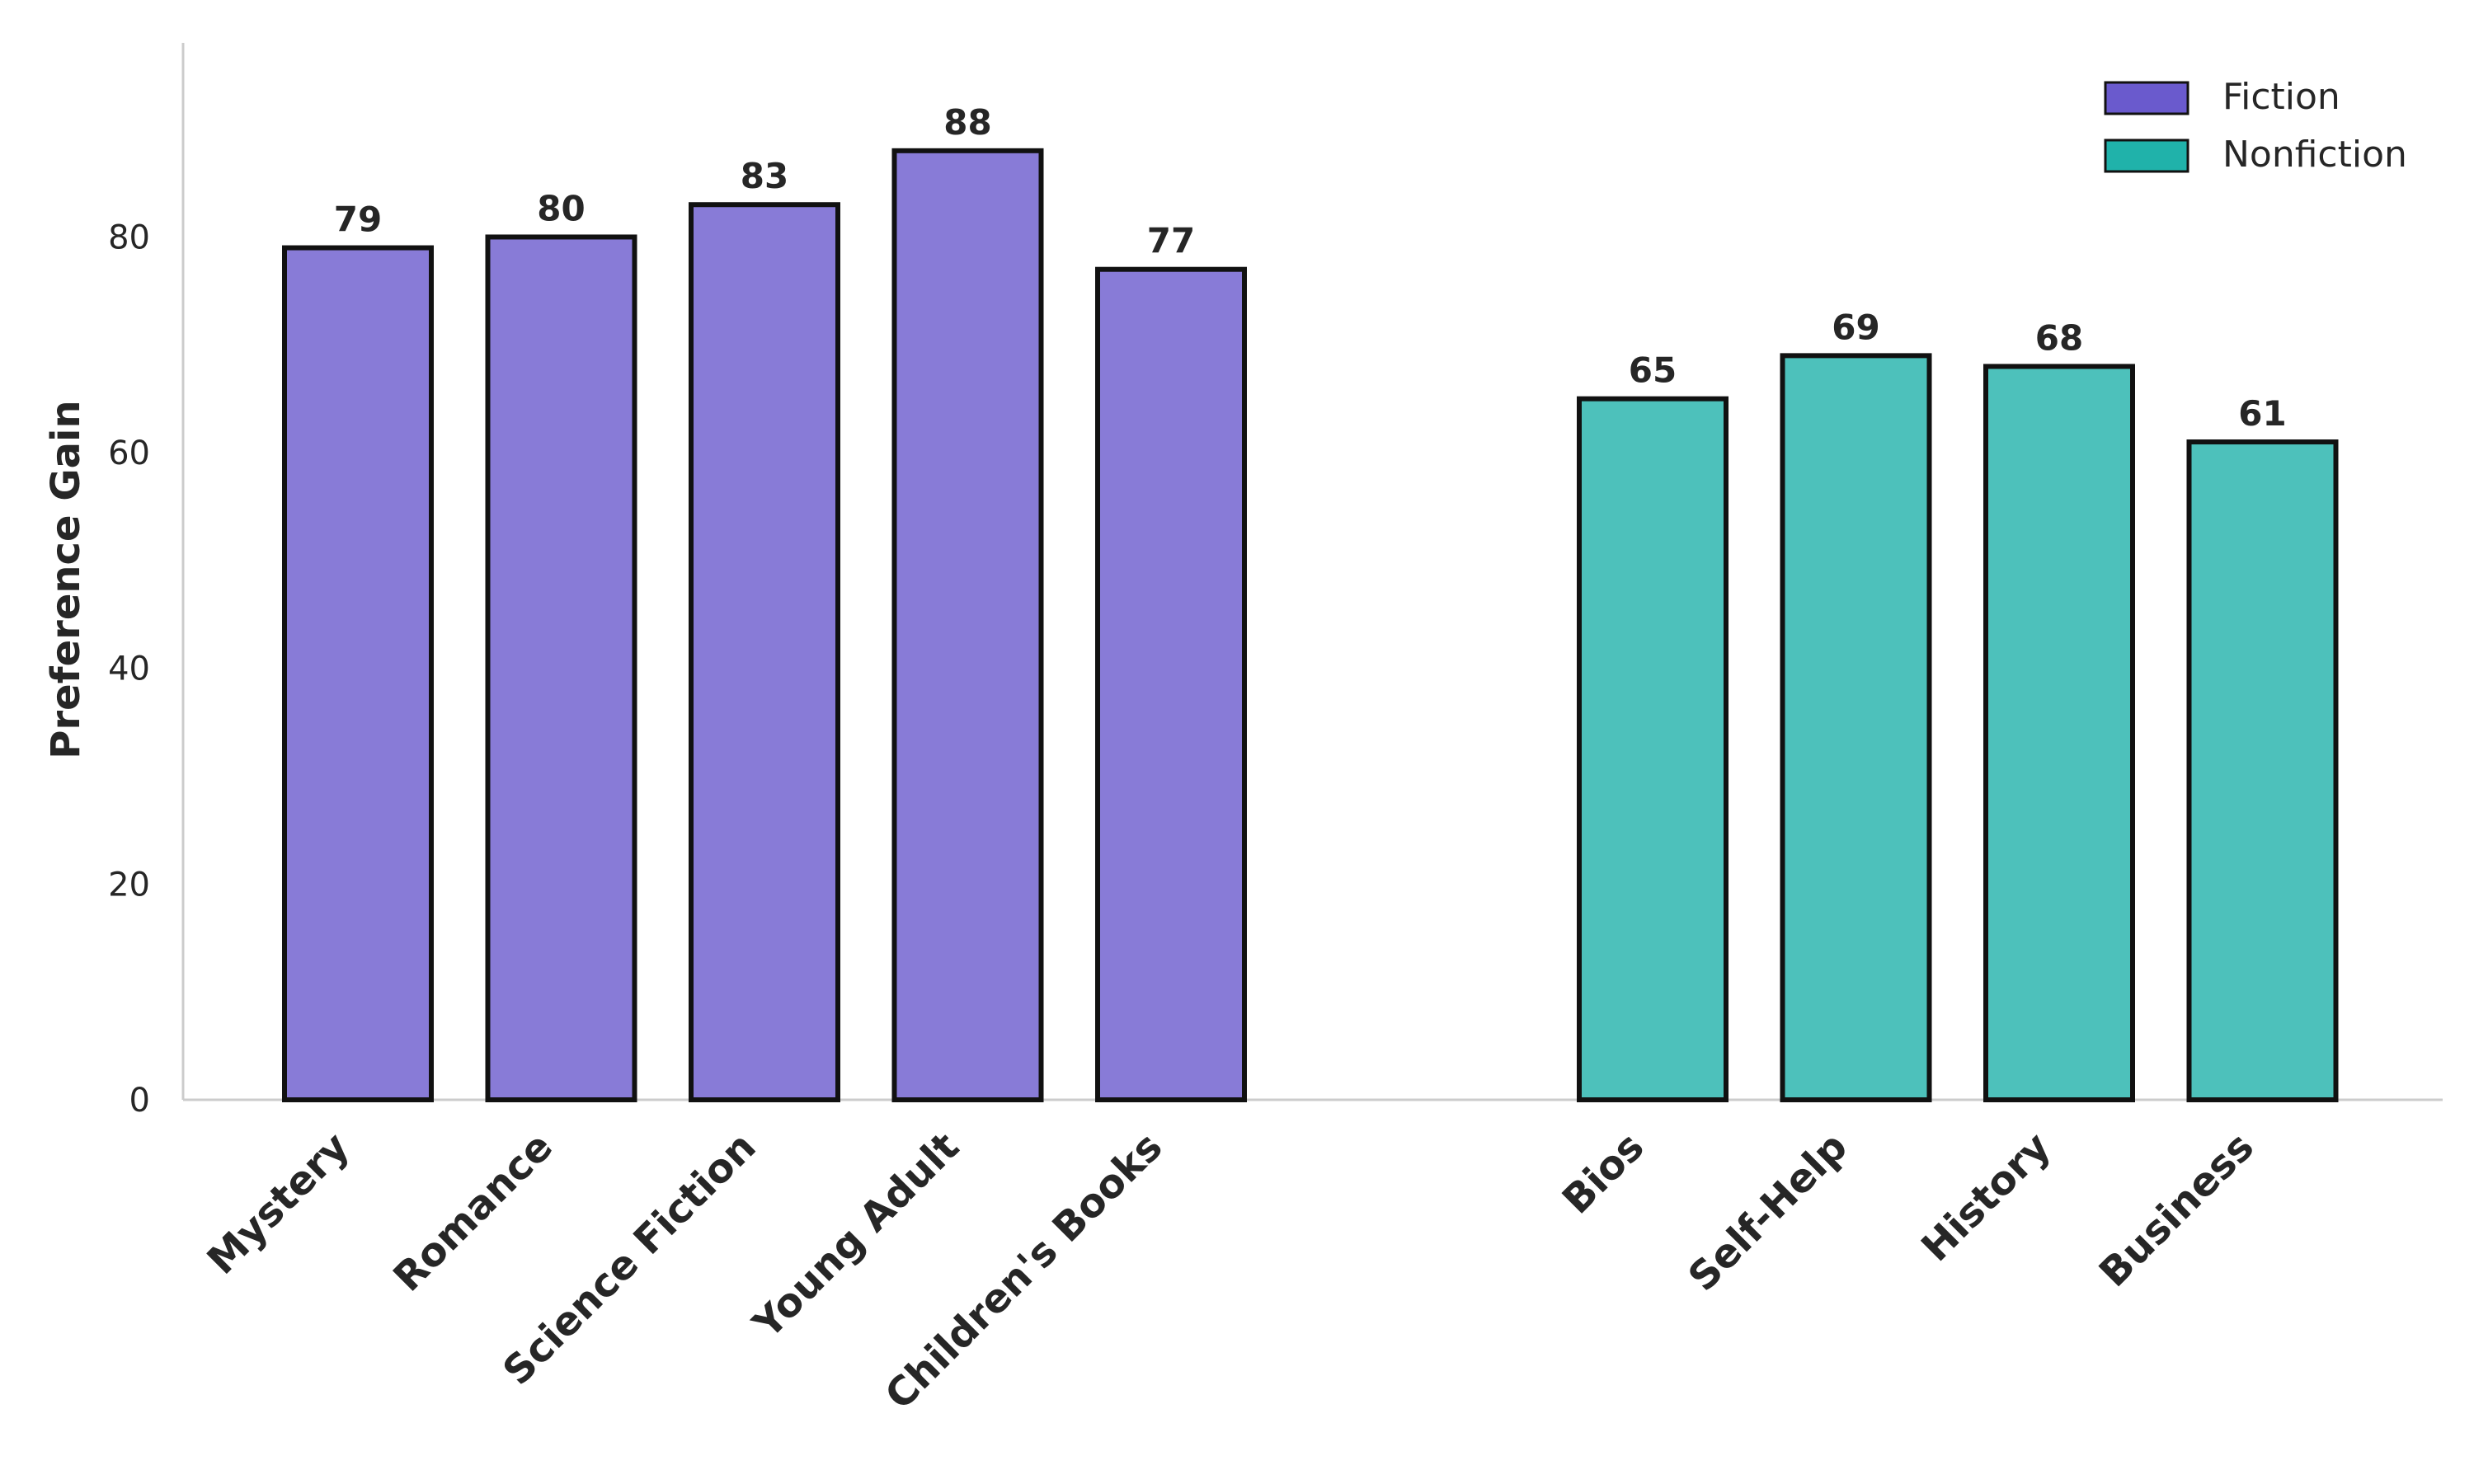  What do you see at coordinates (2314, 155) in the screenshot?
I see `legend-label: Nonfiction` at bounding box center [2314, 155].